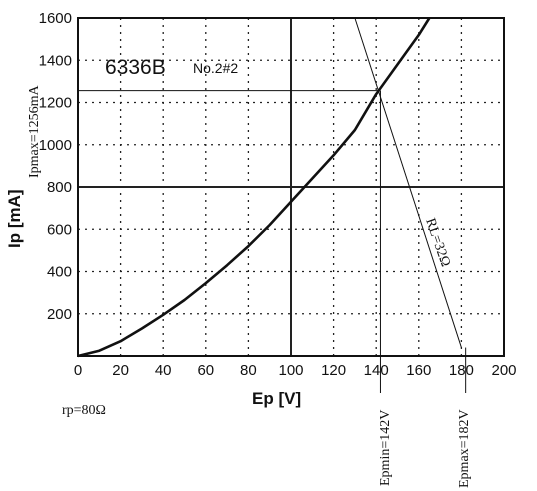 The height and width of the screenshot is (491, 537). I want to click on y-axis-title: Ip [mA], so click(14, 218).